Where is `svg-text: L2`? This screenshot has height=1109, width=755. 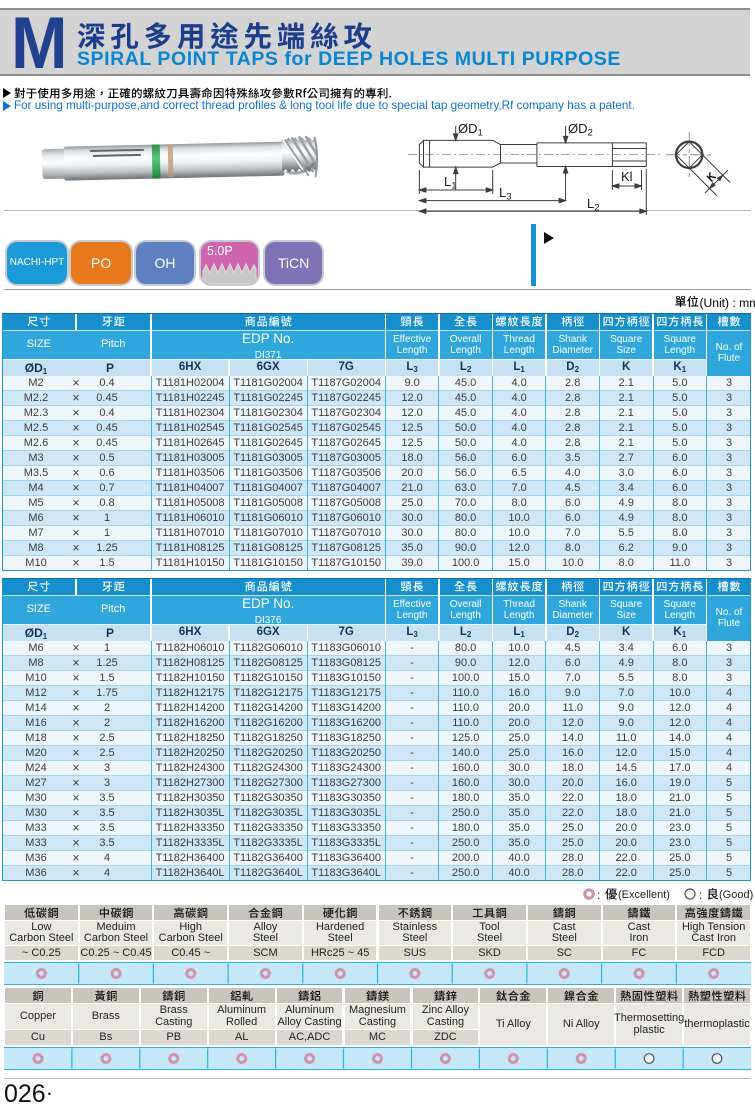
svg-text: L2 is located at coordinates (593, 205).